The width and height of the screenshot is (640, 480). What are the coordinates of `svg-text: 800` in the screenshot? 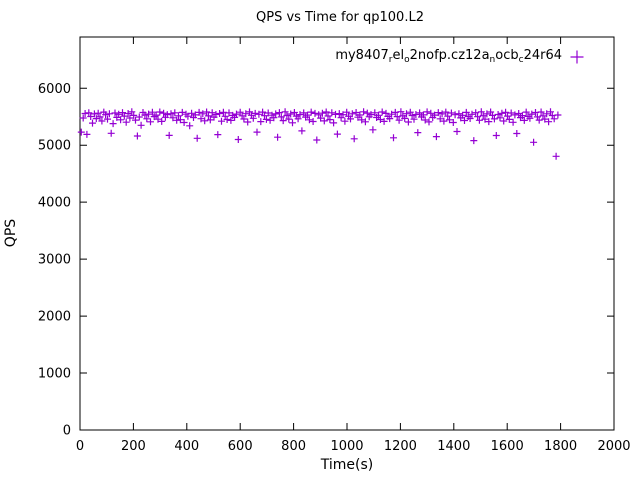 It's located at (293, 446).